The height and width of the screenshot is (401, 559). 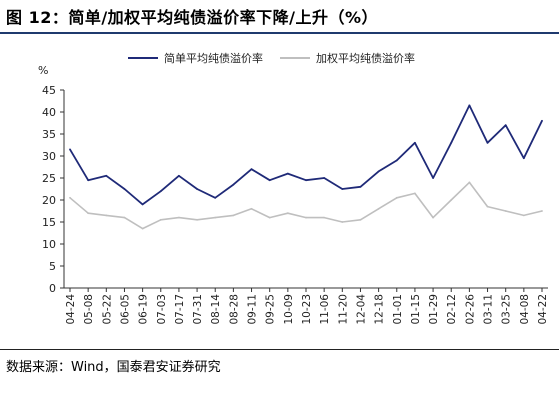 What do you see at coordinates (49, 178) in the screenshot?
I see `y-tick-label: 25` at bounding box center [49, 178].